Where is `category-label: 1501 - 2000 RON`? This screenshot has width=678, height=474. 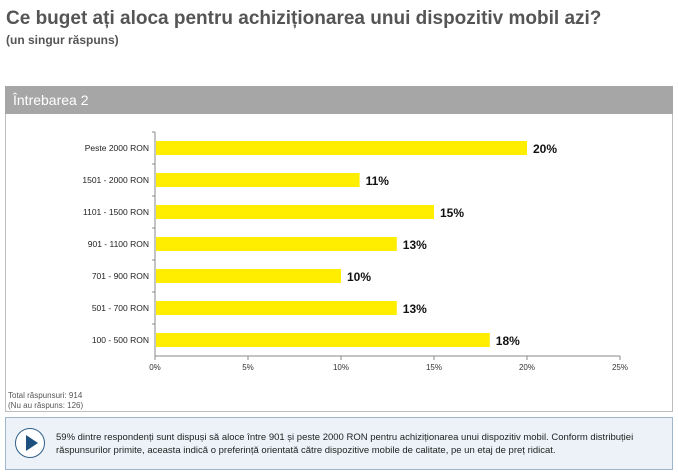 category-label: 1501 - 2000 RON is located at coordinates (115, 180).